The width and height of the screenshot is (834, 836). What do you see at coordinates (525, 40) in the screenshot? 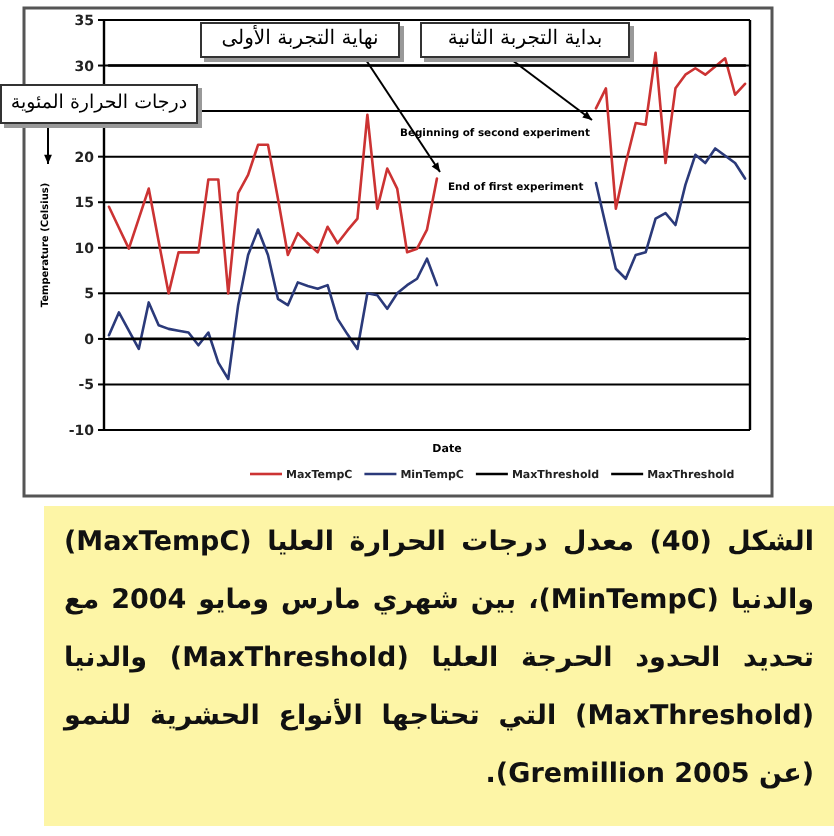
I see `annotation: بداية التجربة الثانية` at bounding box center [525, 40].